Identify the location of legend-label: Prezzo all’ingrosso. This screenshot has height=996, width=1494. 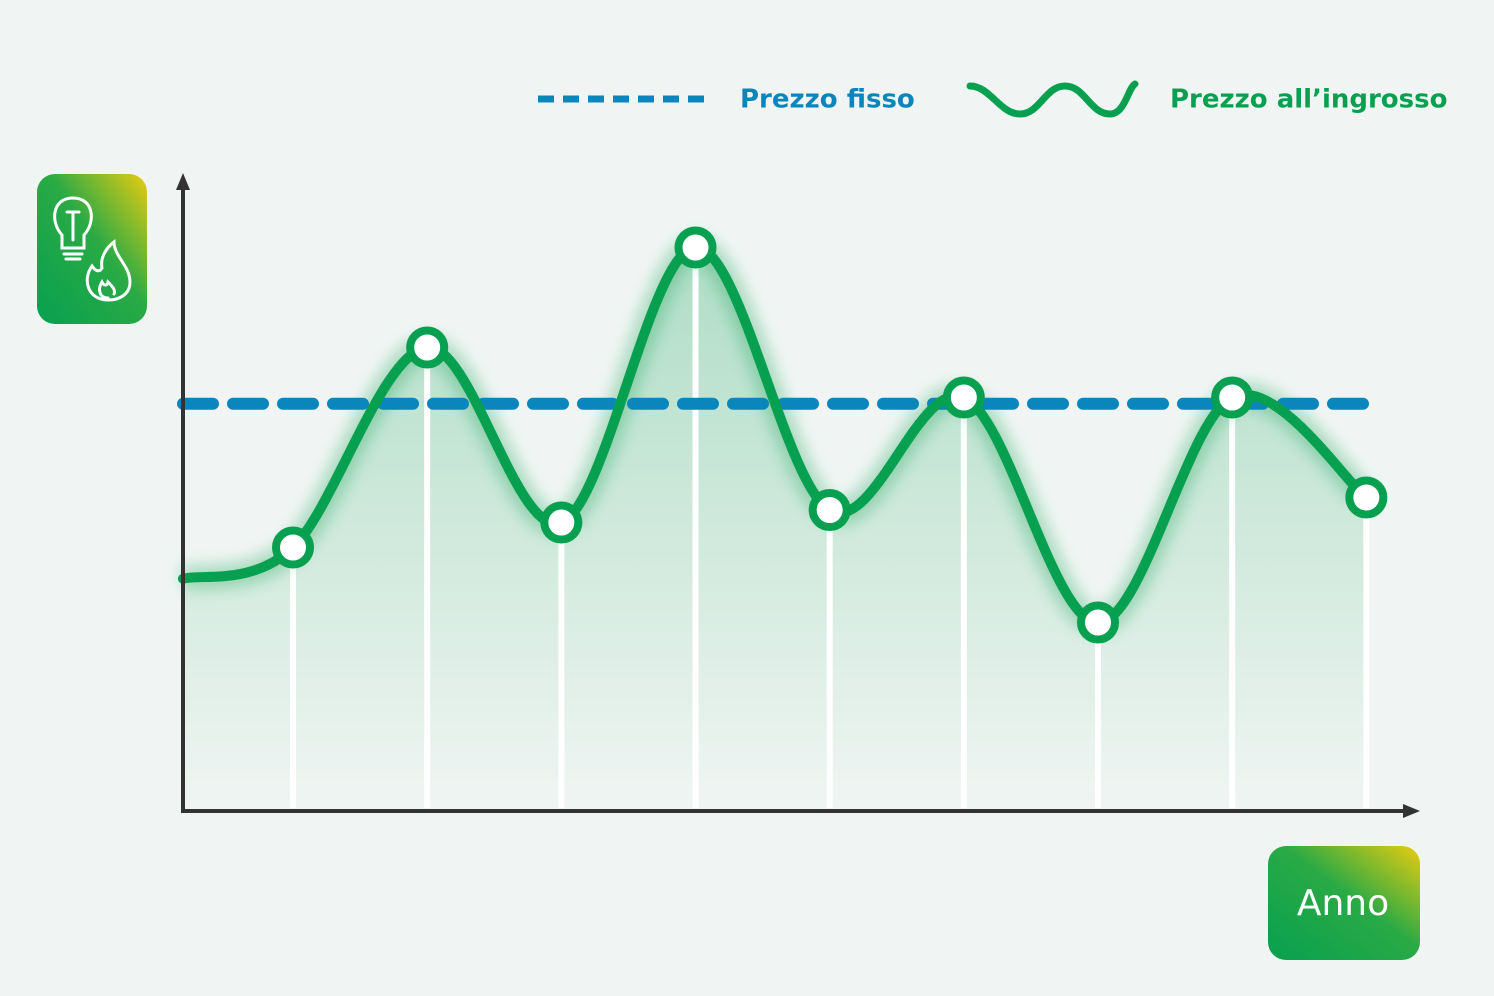
(1308, 100).